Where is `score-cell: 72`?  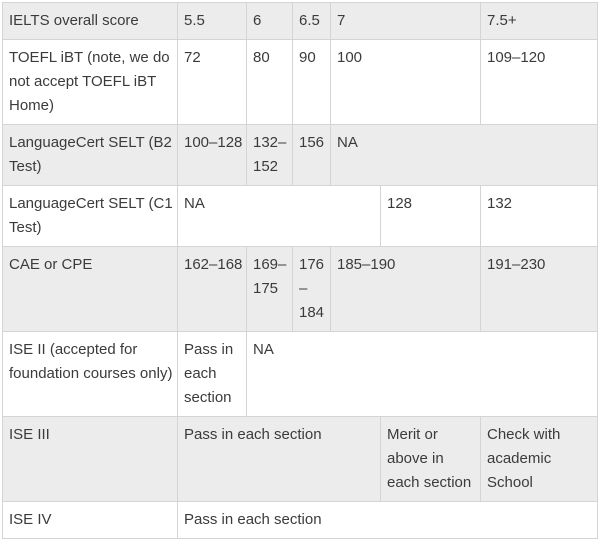
score-cell: 72 is located at coordinates (212, 82).